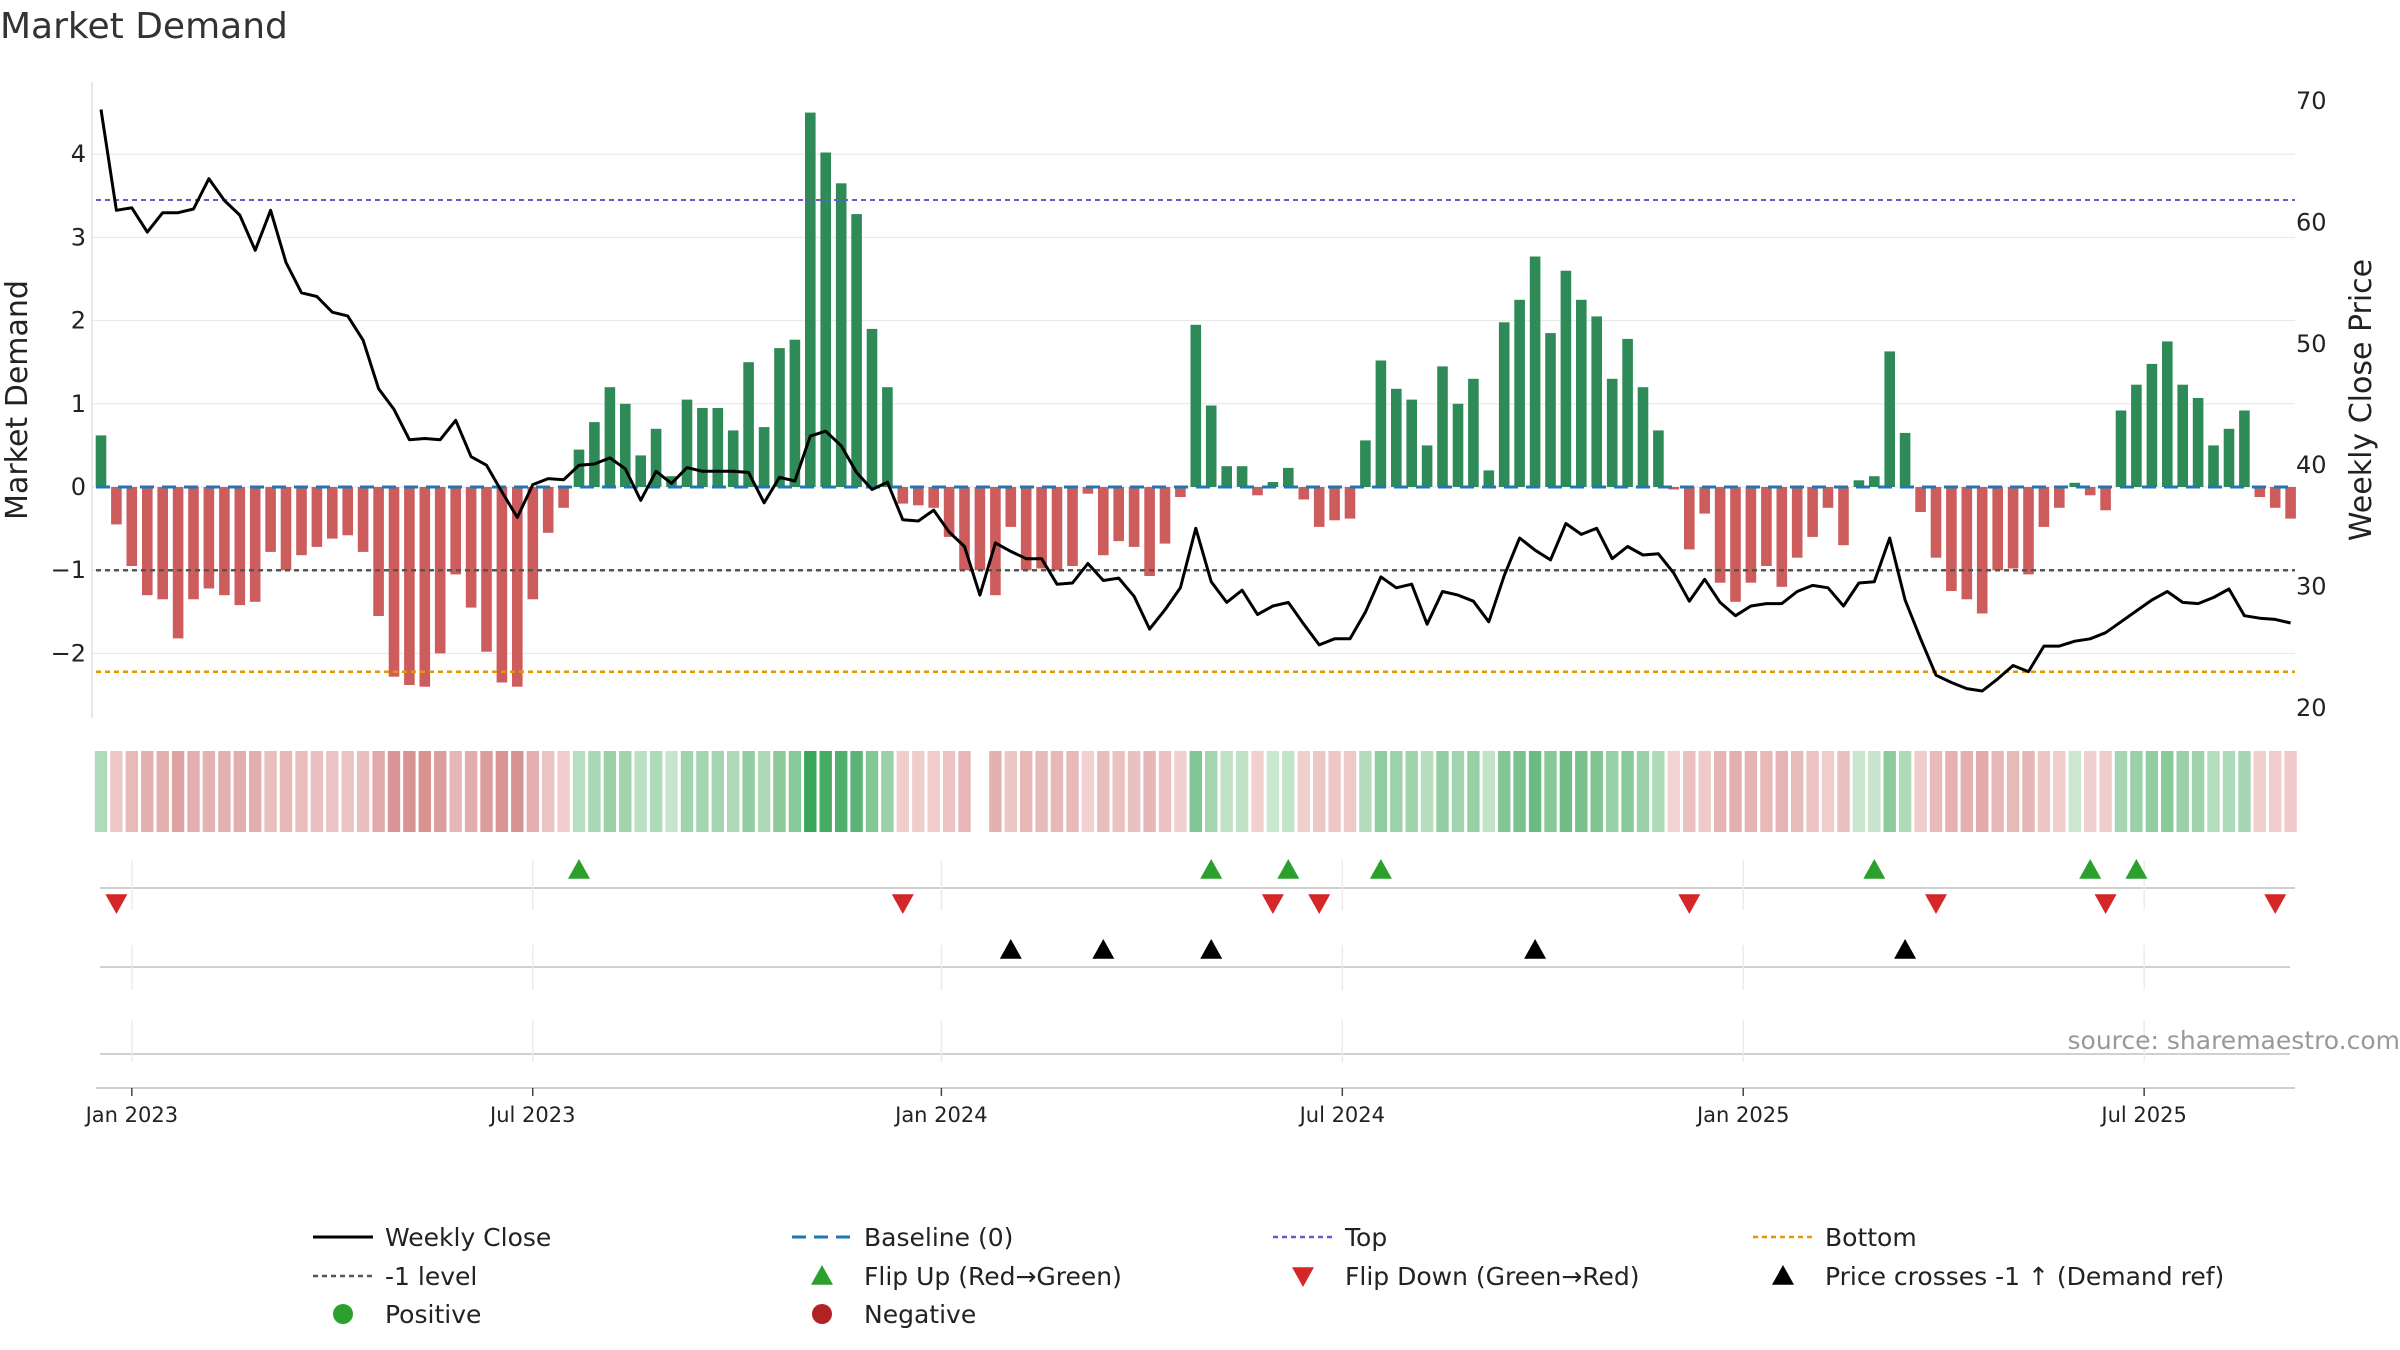 This screenshot has height=1350, width=2400. Describe the element at coordinates (431, 1276) in the screenshot. I see `legend-label: -1 level` at that location.